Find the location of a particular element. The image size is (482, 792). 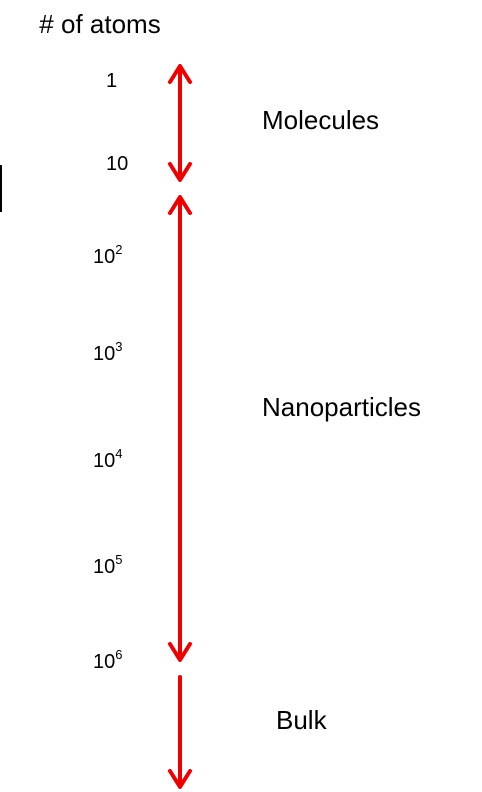

scale-base: 1 is located at coordinates (111, 81).